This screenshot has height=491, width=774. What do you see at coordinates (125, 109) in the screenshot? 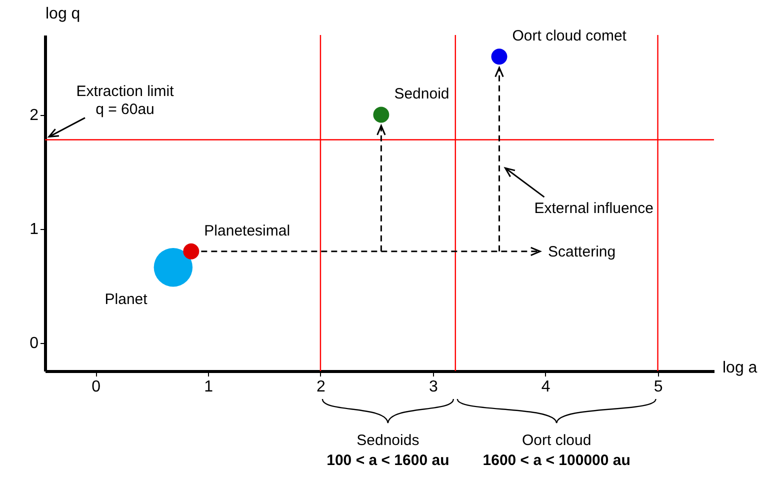
I see `annotation: q = 60au` at bounding box center [125, 109].